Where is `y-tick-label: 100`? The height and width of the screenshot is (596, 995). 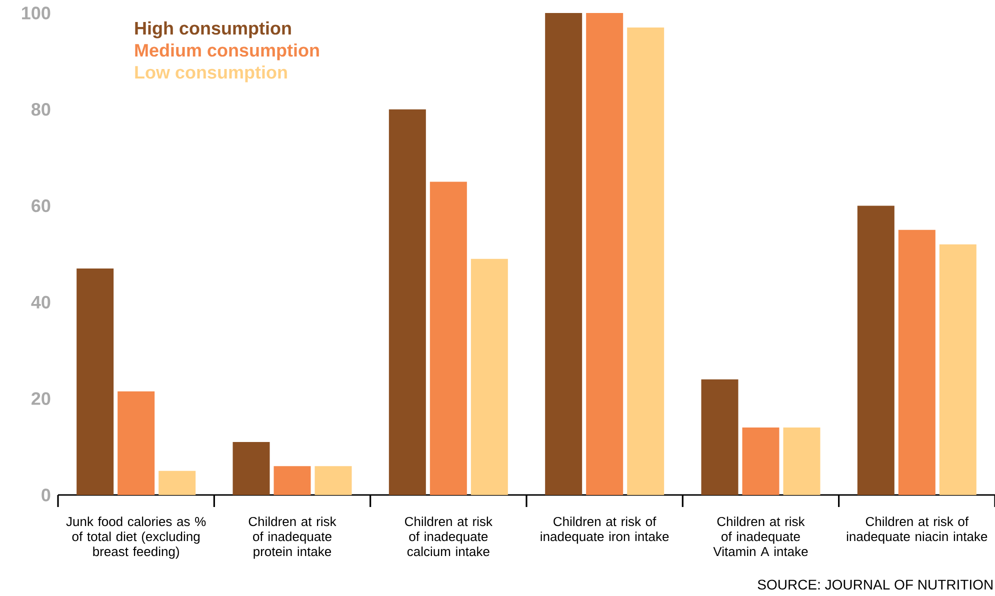
y-tick-label: 100 is located at coordinates (36, 13).